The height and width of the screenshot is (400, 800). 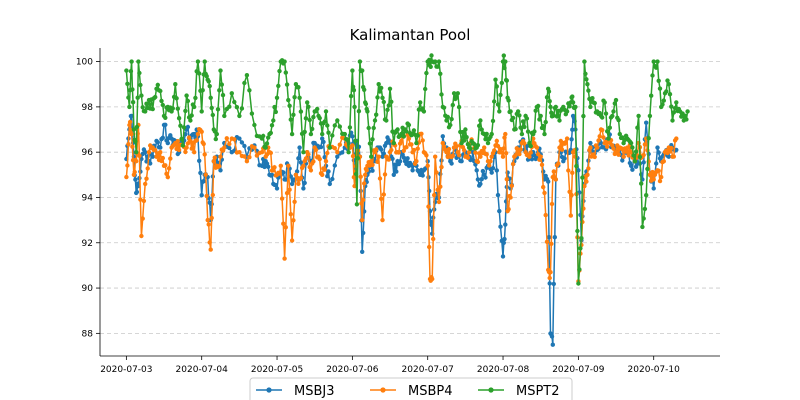 I want to click on y-tick-label: 94, so click(x=88, y=198).